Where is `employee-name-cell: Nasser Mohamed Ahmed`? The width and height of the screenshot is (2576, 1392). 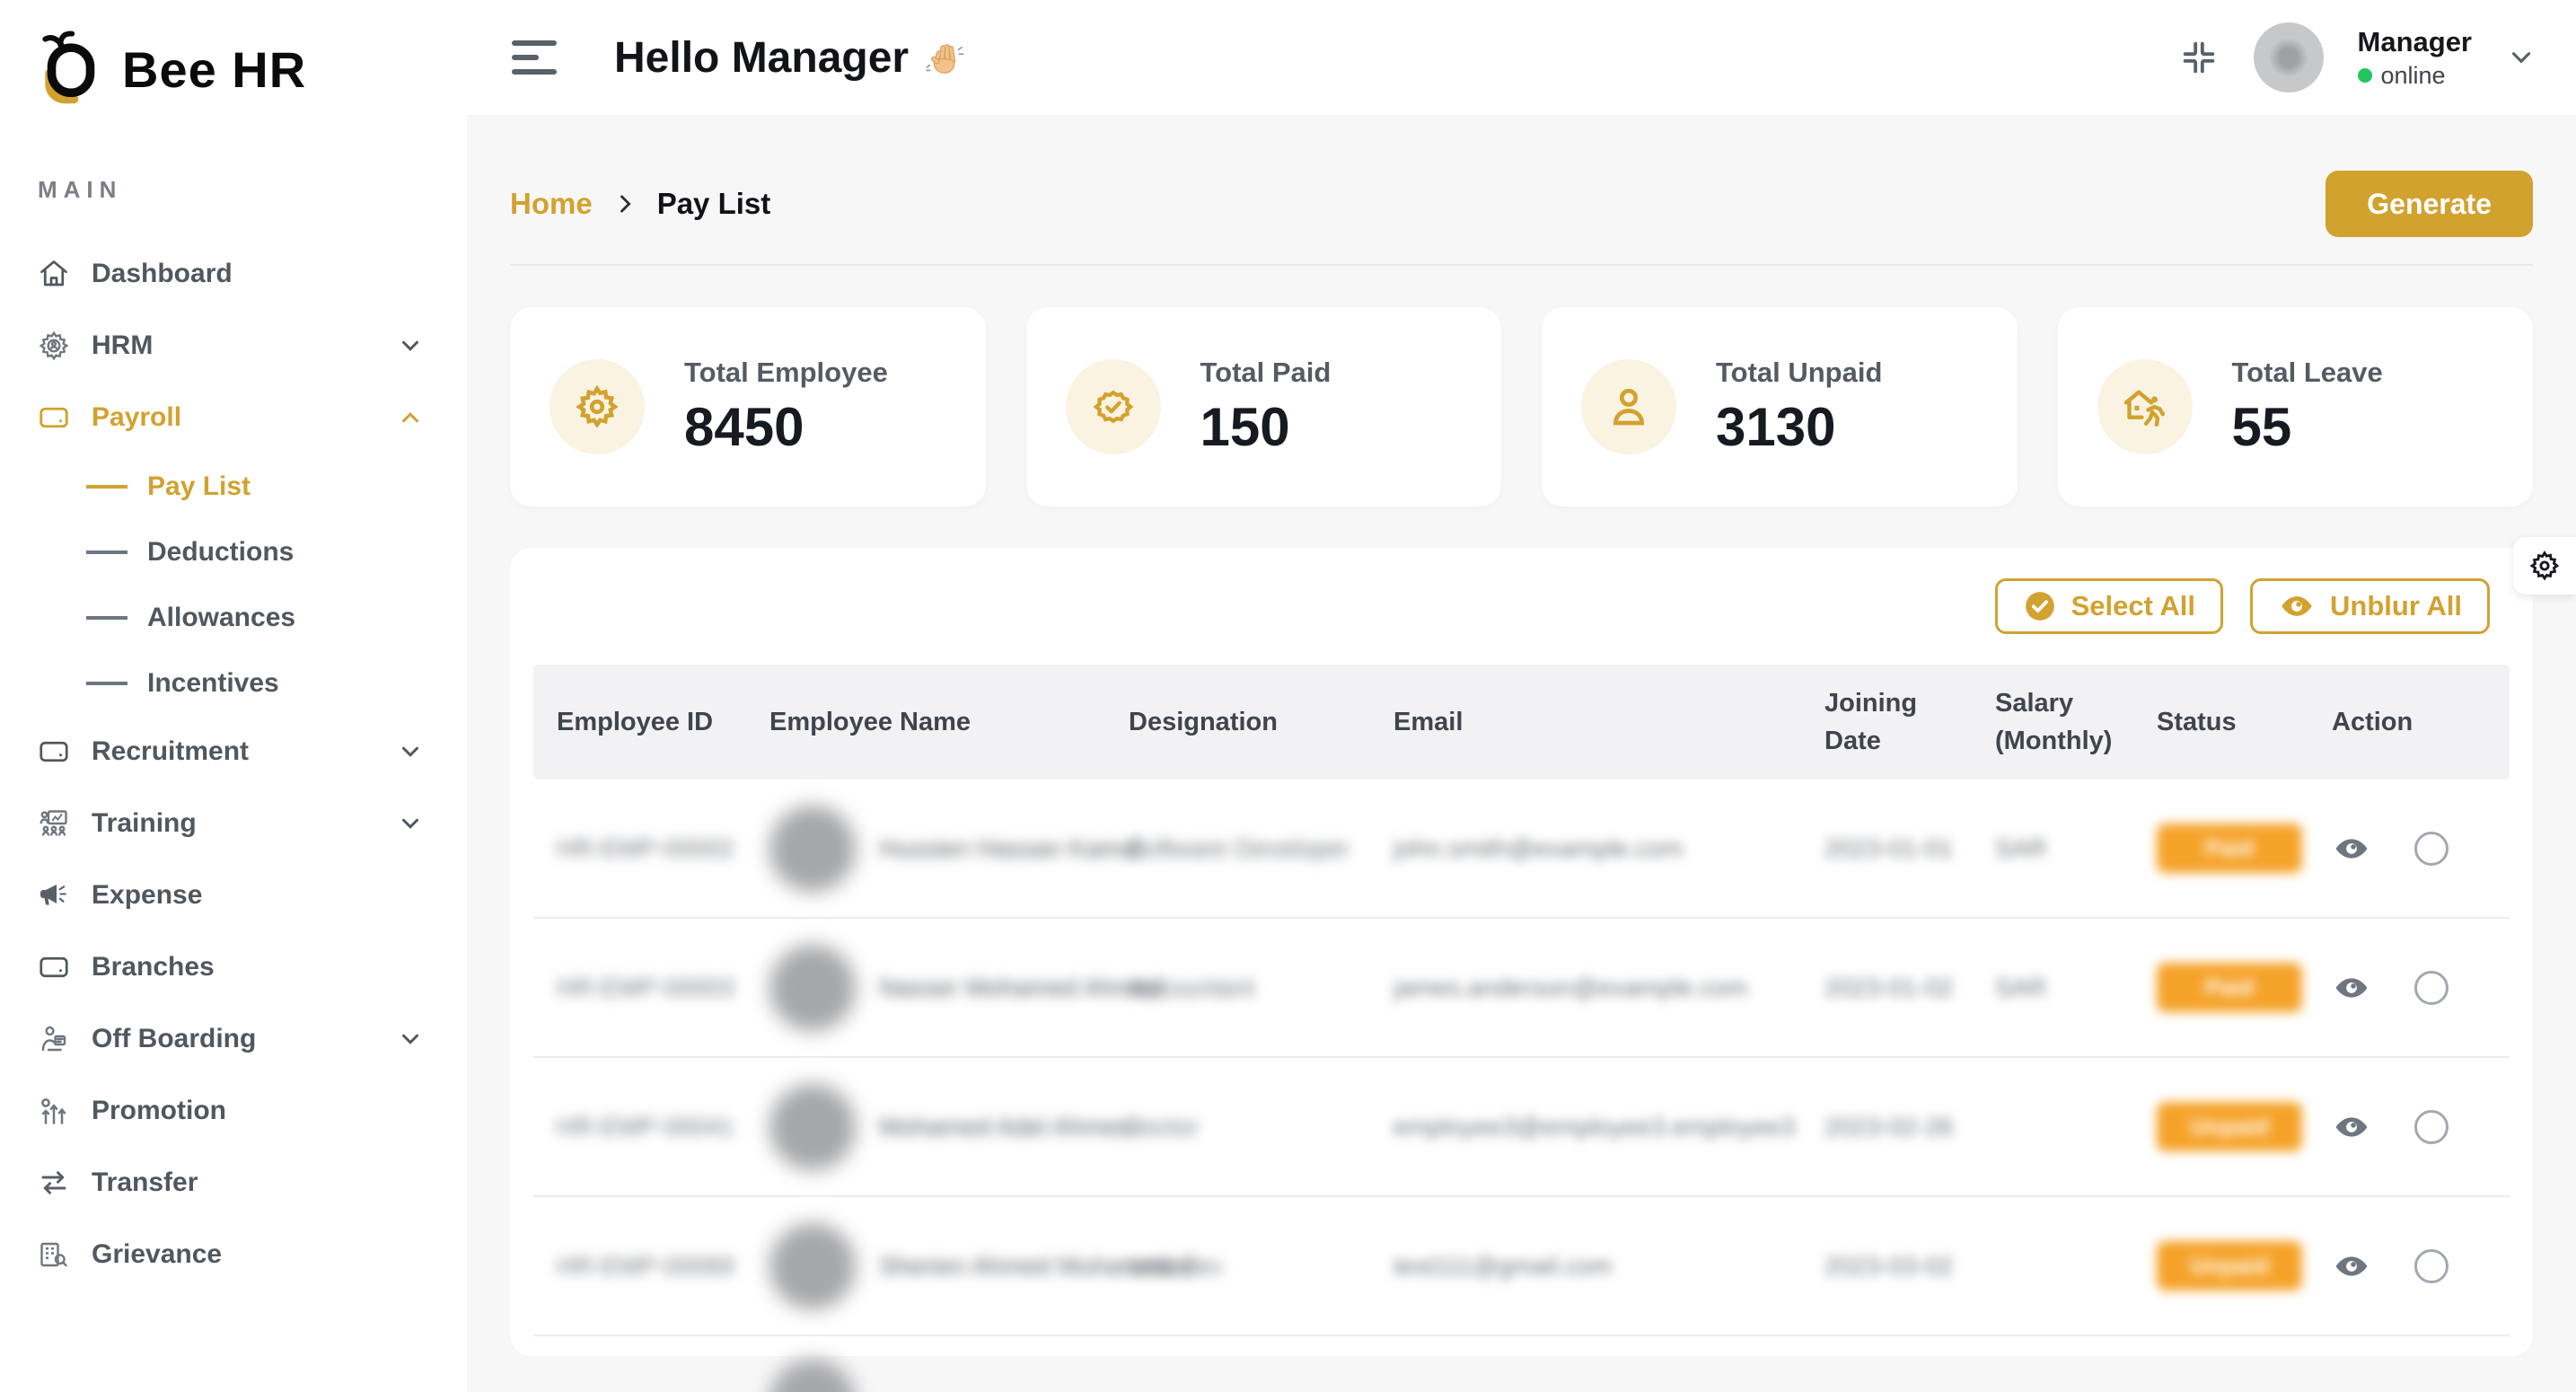 employee-name-cell: Nasser Mohamed Ahmed is located at coordinates (955, 987).